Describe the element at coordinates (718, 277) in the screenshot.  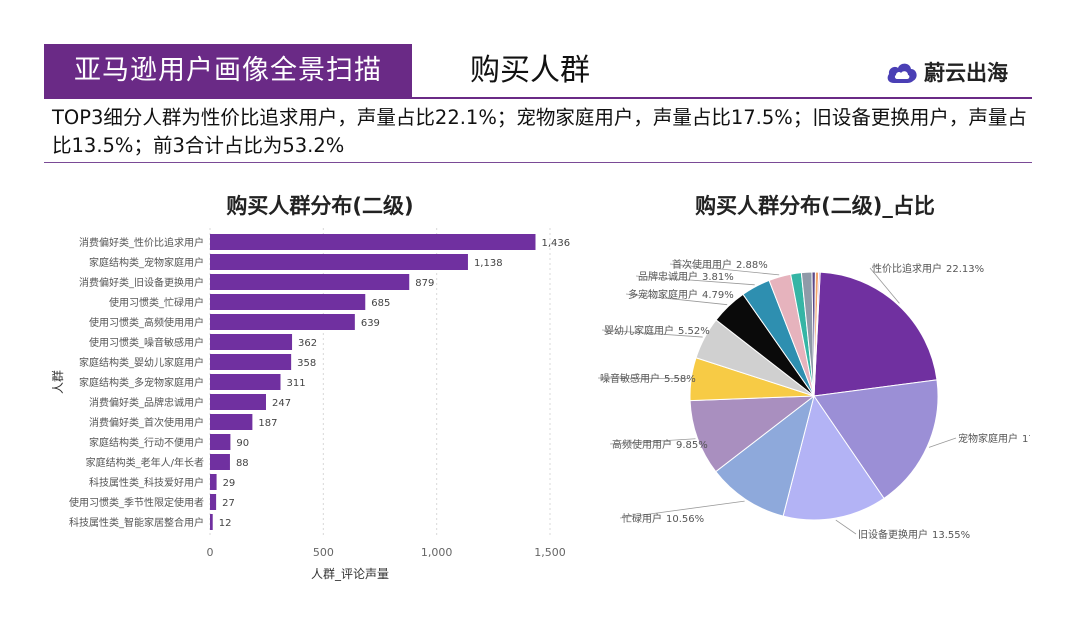
I see `pie-slice-pct: 3.81%` at that location.